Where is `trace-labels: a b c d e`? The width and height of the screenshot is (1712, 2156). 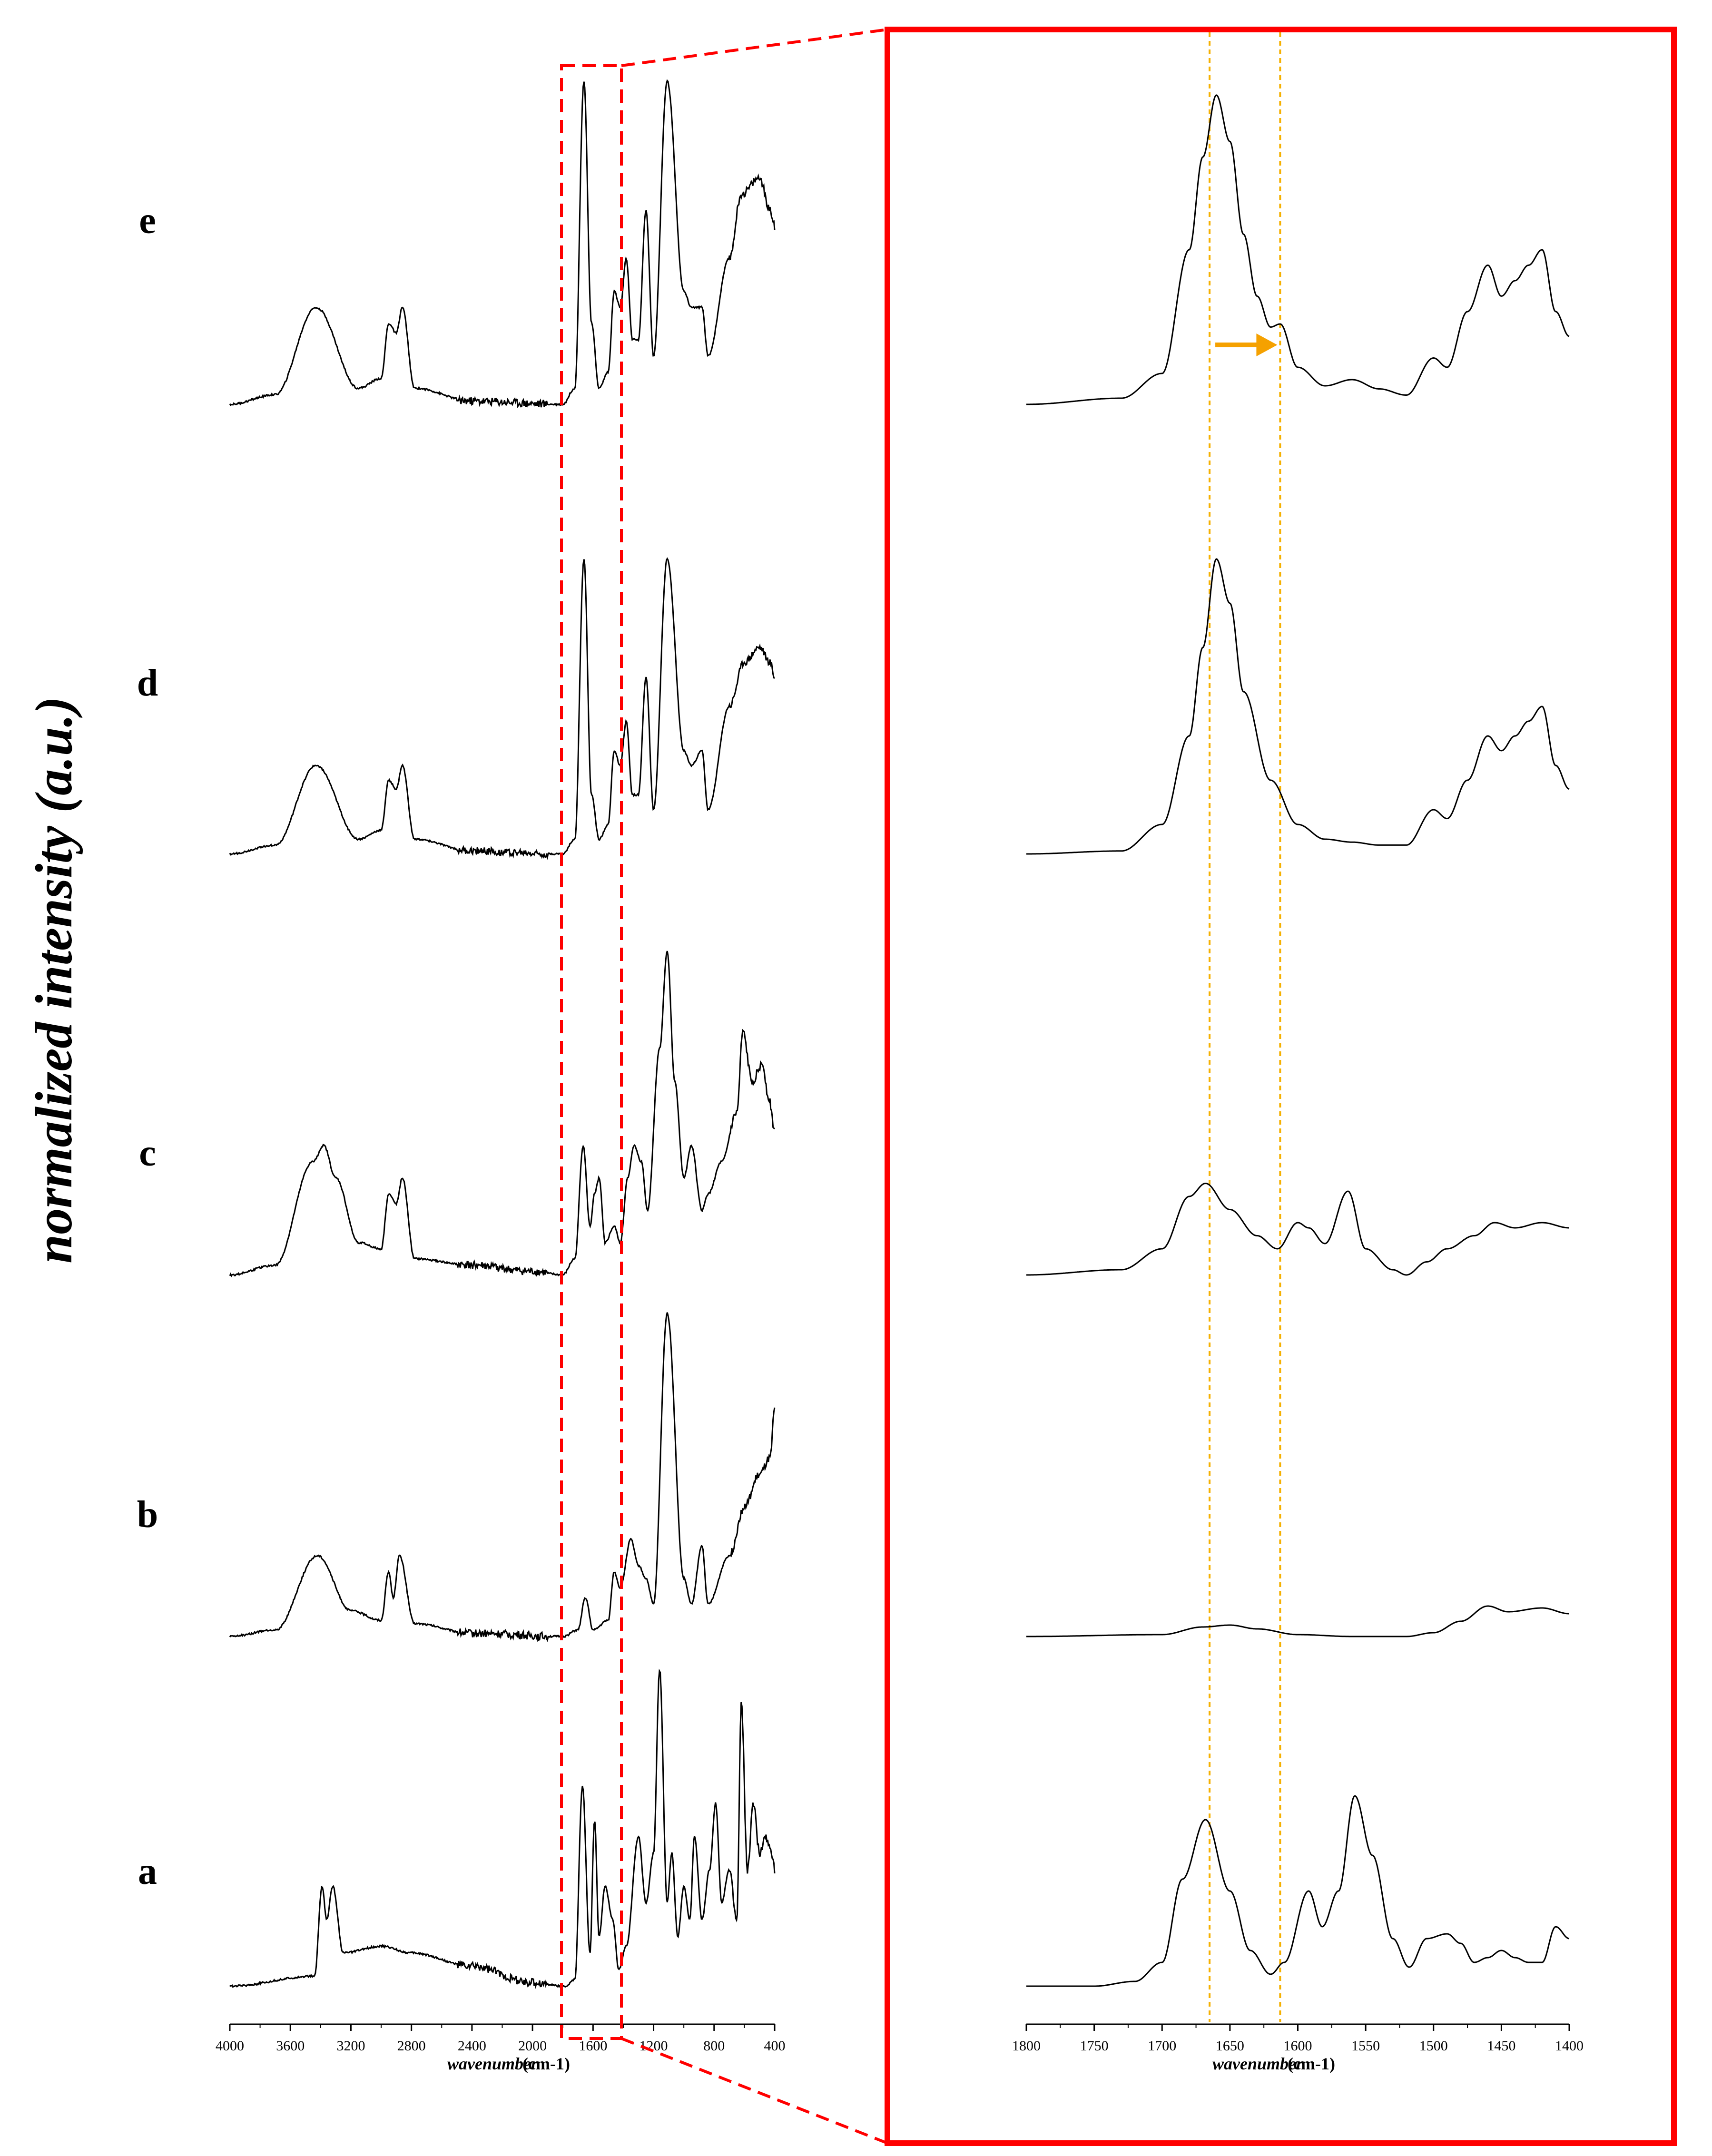 trace-labels: a b c d e is located at coordinates (147, 1046).